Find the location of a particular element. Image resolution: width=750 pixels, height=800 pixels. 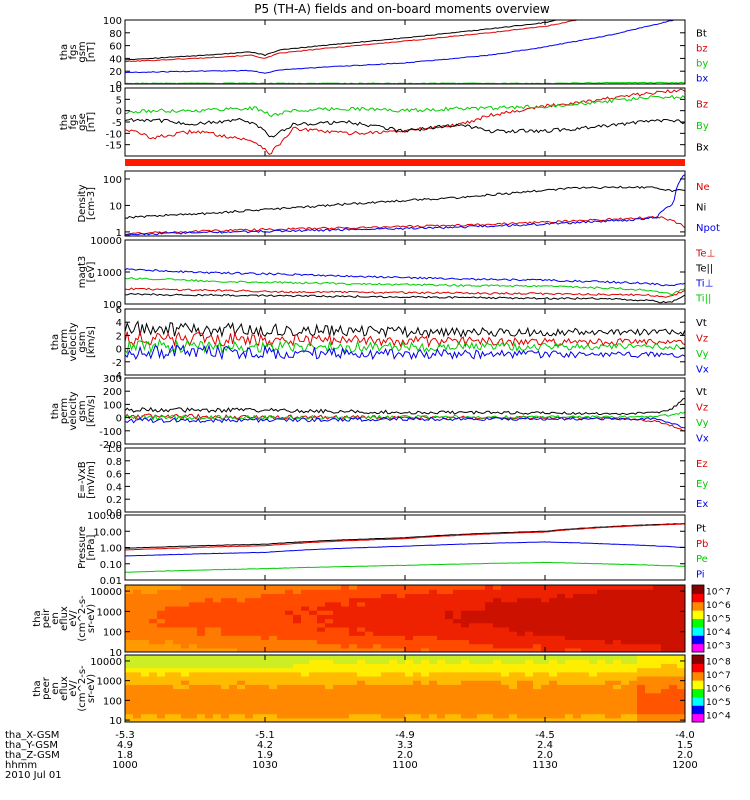

y-axis-label-line: tha is located at coordinates (55, 342).